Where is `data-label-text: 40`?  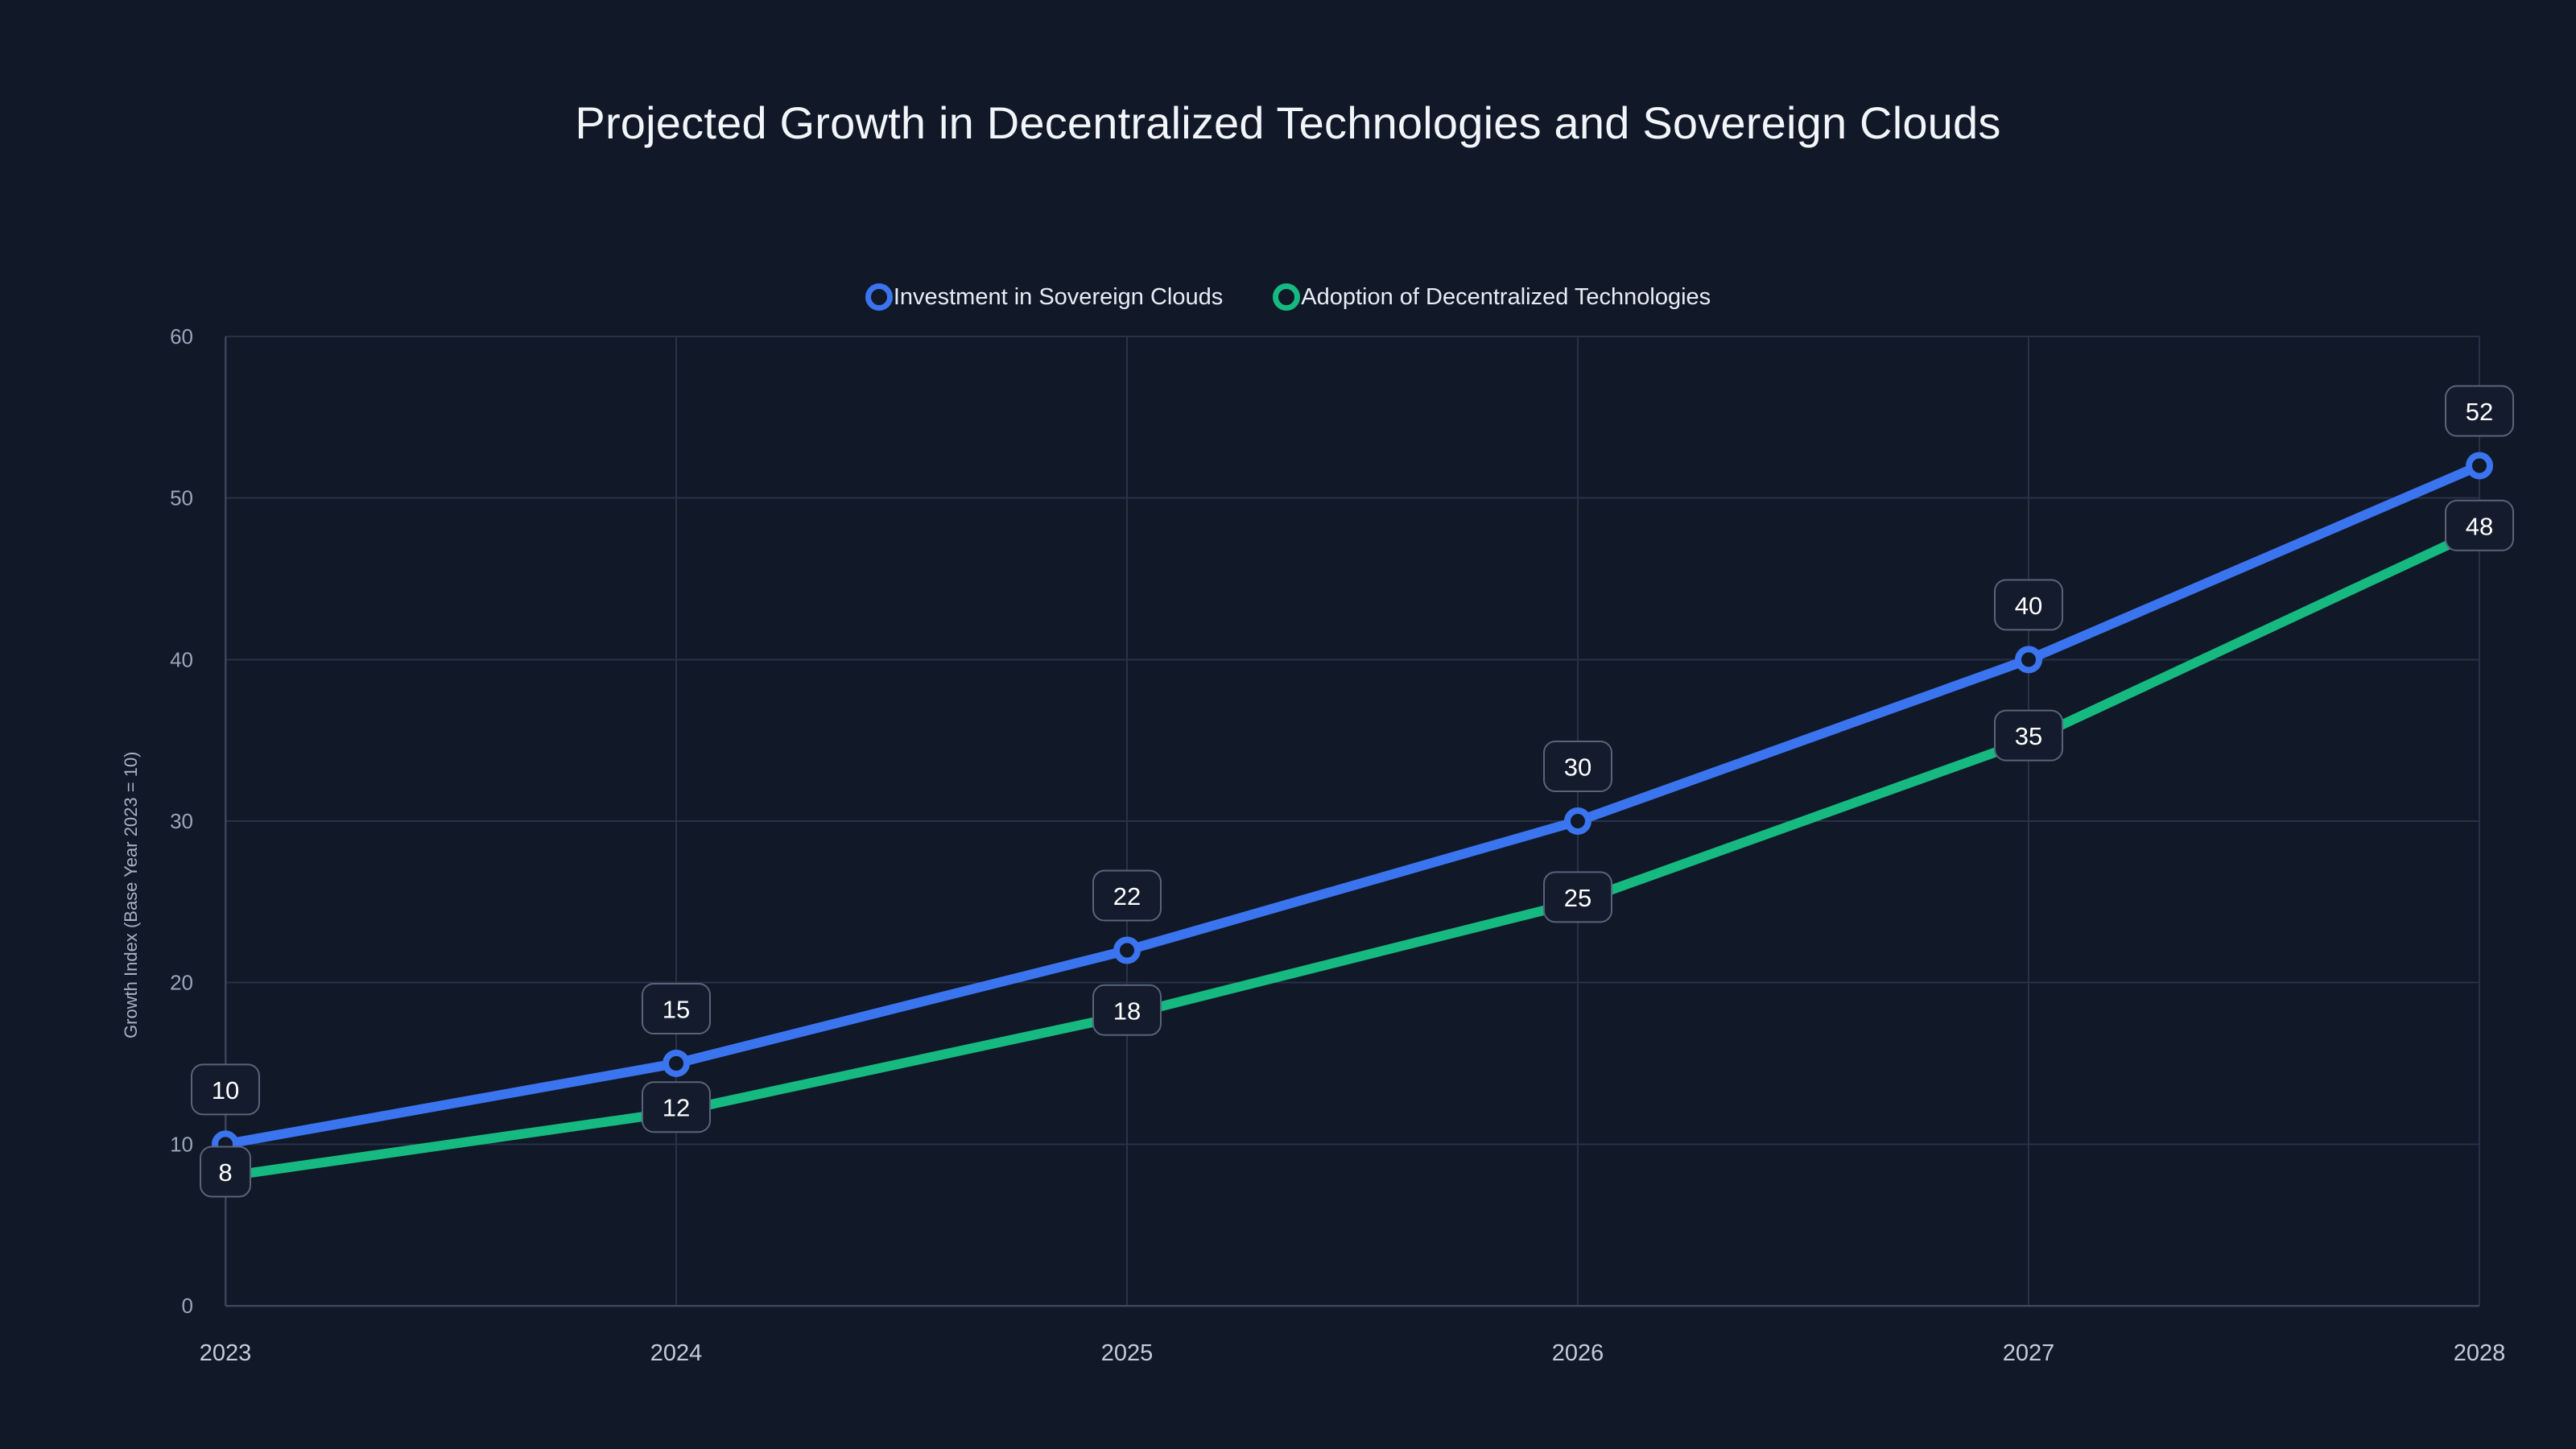
data-label-text: 40 is located at coordinates (2028, 606).